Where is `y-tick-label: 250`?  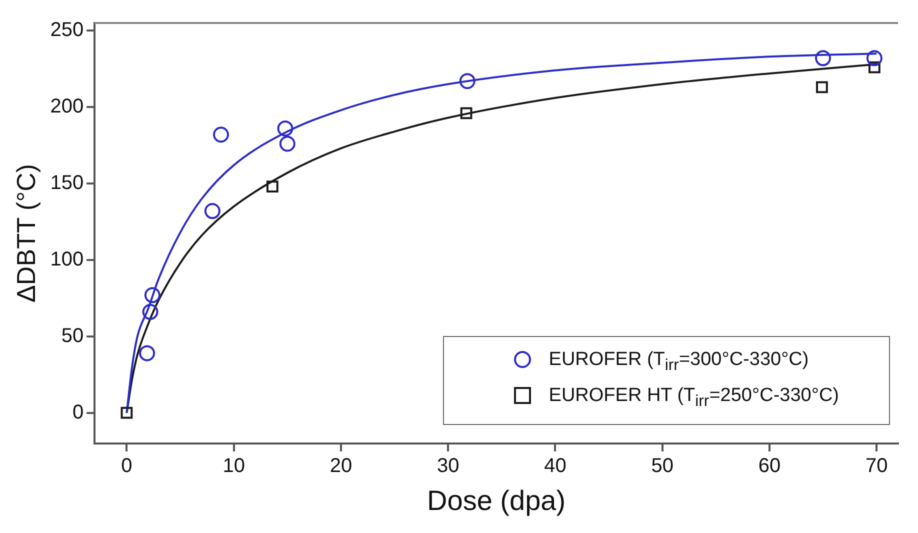
y-tick-label: 250 is located at coordinates (67, 30).